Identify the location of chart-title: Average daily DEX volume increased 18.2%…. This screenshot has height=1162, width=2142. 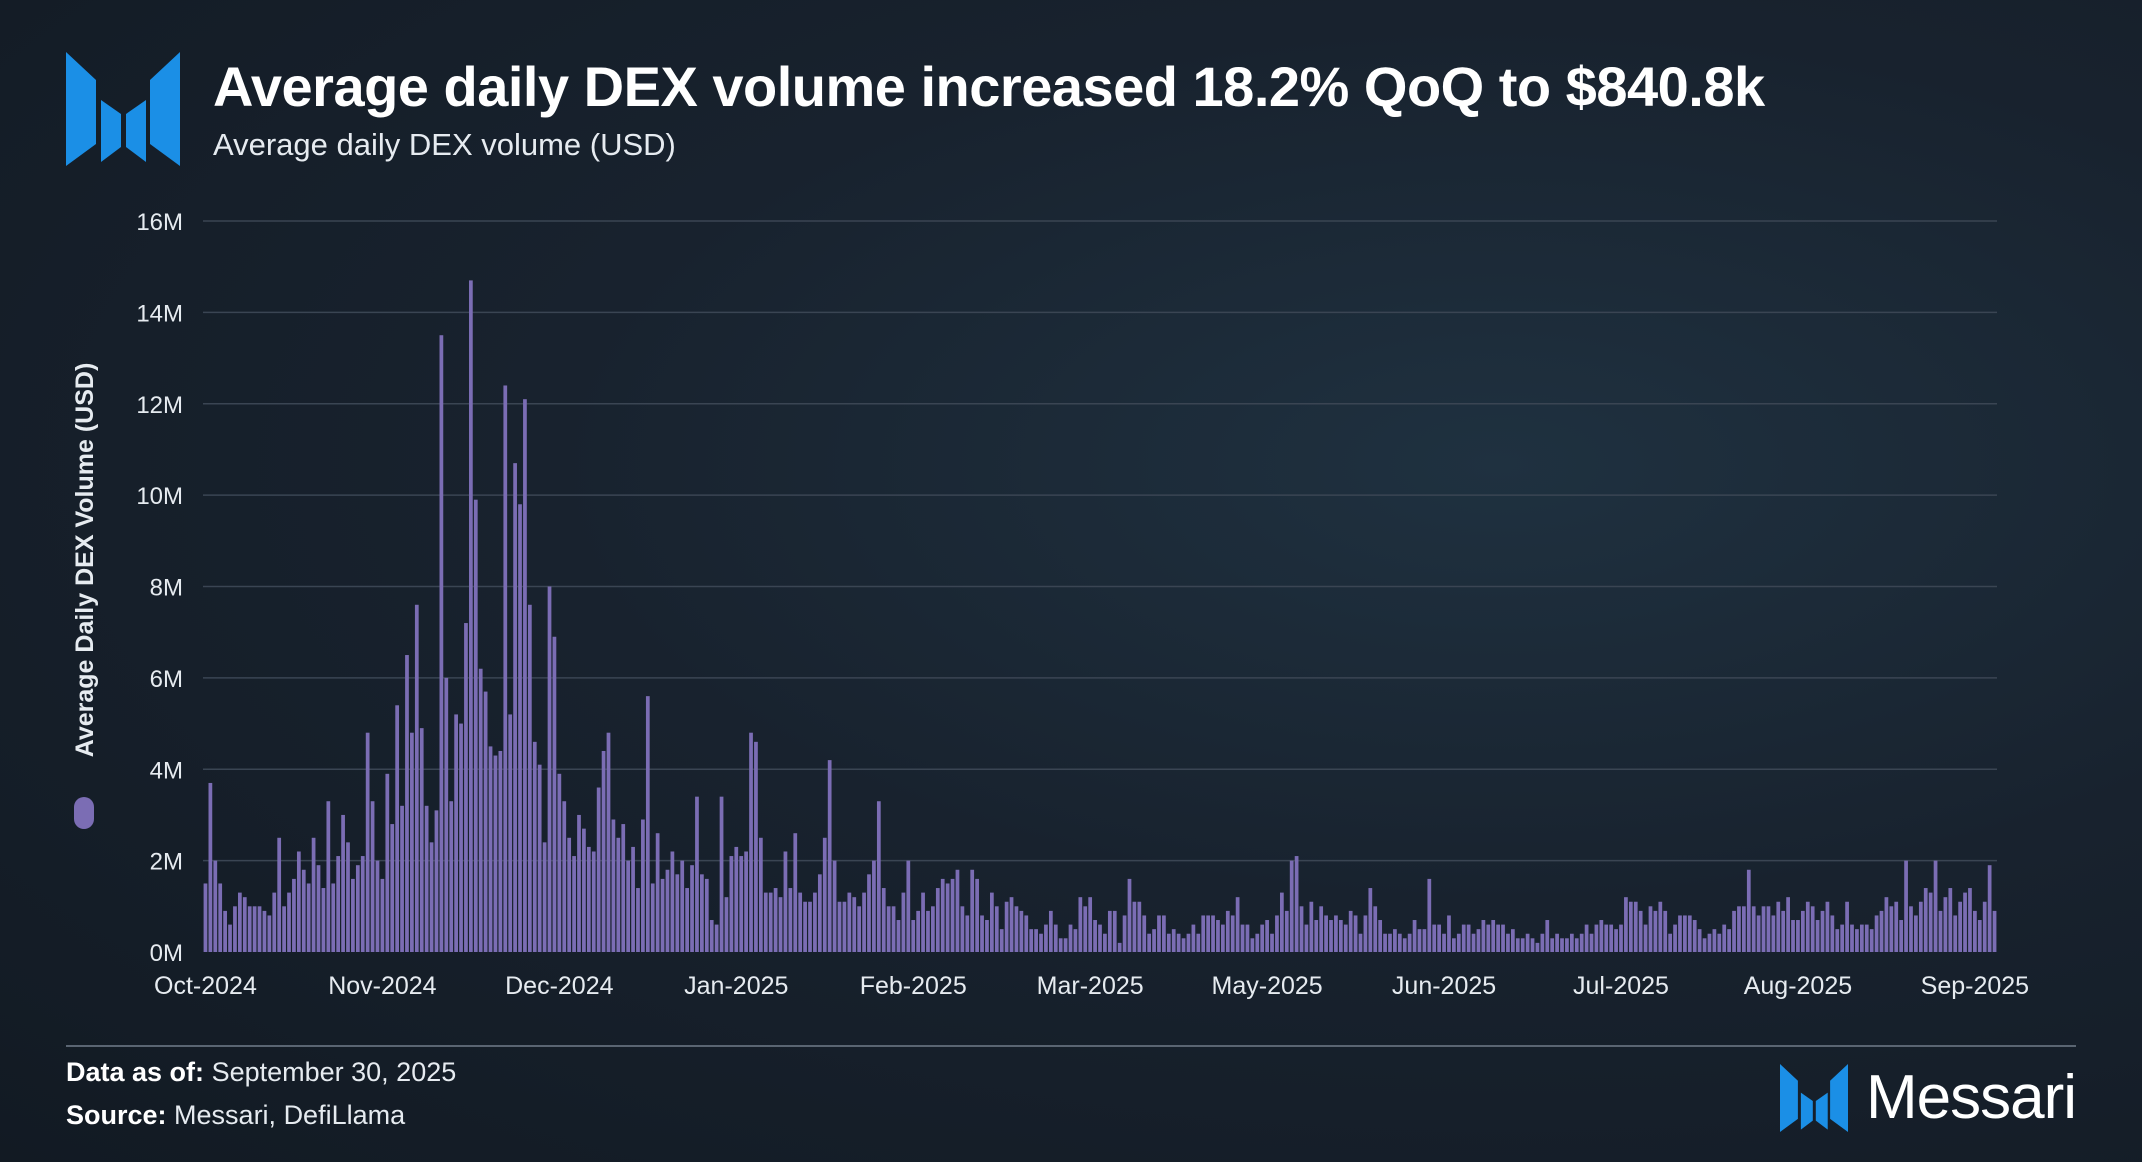
(989, 86).